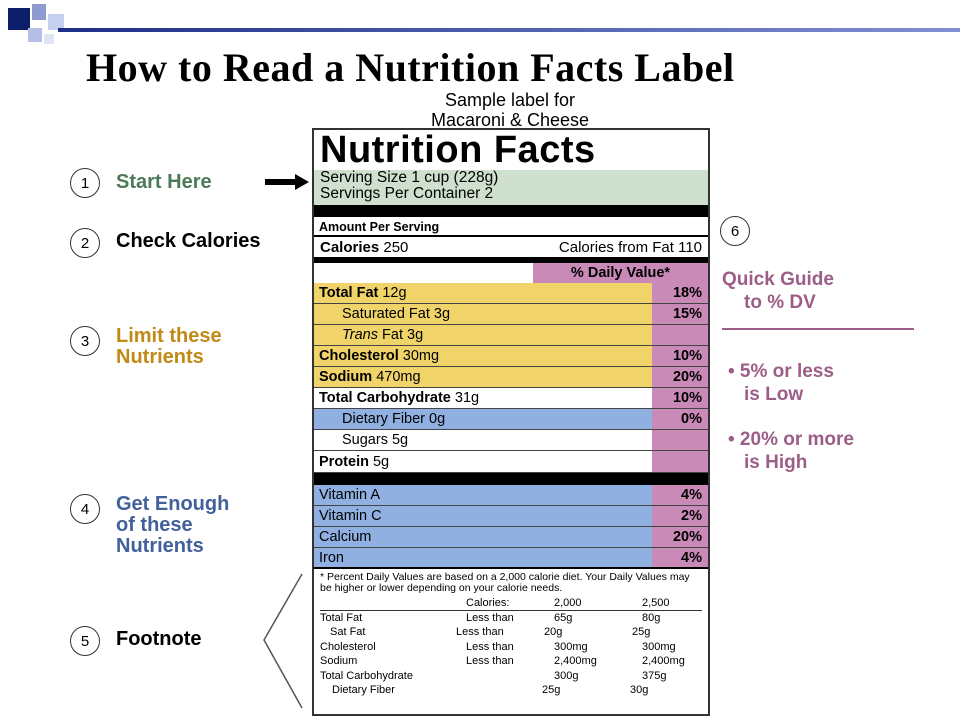 This screenshot has width=960, height=720. What do you see at coordinates (553, 632) in the screenshot?
I see `footnote-cell: 20g` at bounding box center [553, 632].